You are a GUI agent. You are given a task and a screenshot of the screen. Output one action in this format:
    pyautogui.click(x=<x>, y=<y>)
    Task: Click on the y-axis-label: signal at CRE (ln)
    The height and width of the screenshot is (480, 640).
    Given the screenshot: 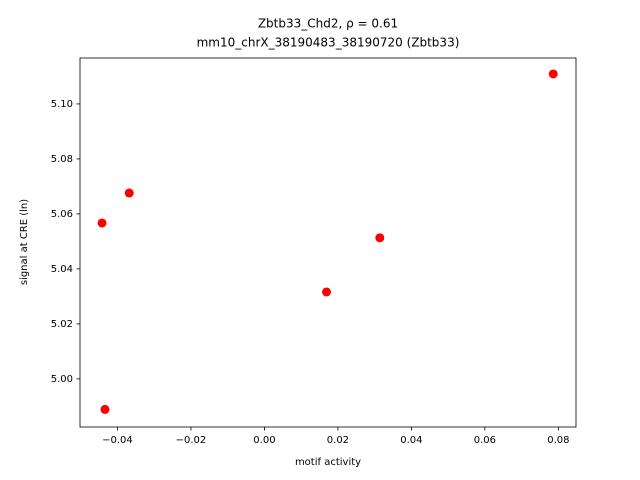 What is the action you would take?
    pyautogui.click(x=24, y=242)
    